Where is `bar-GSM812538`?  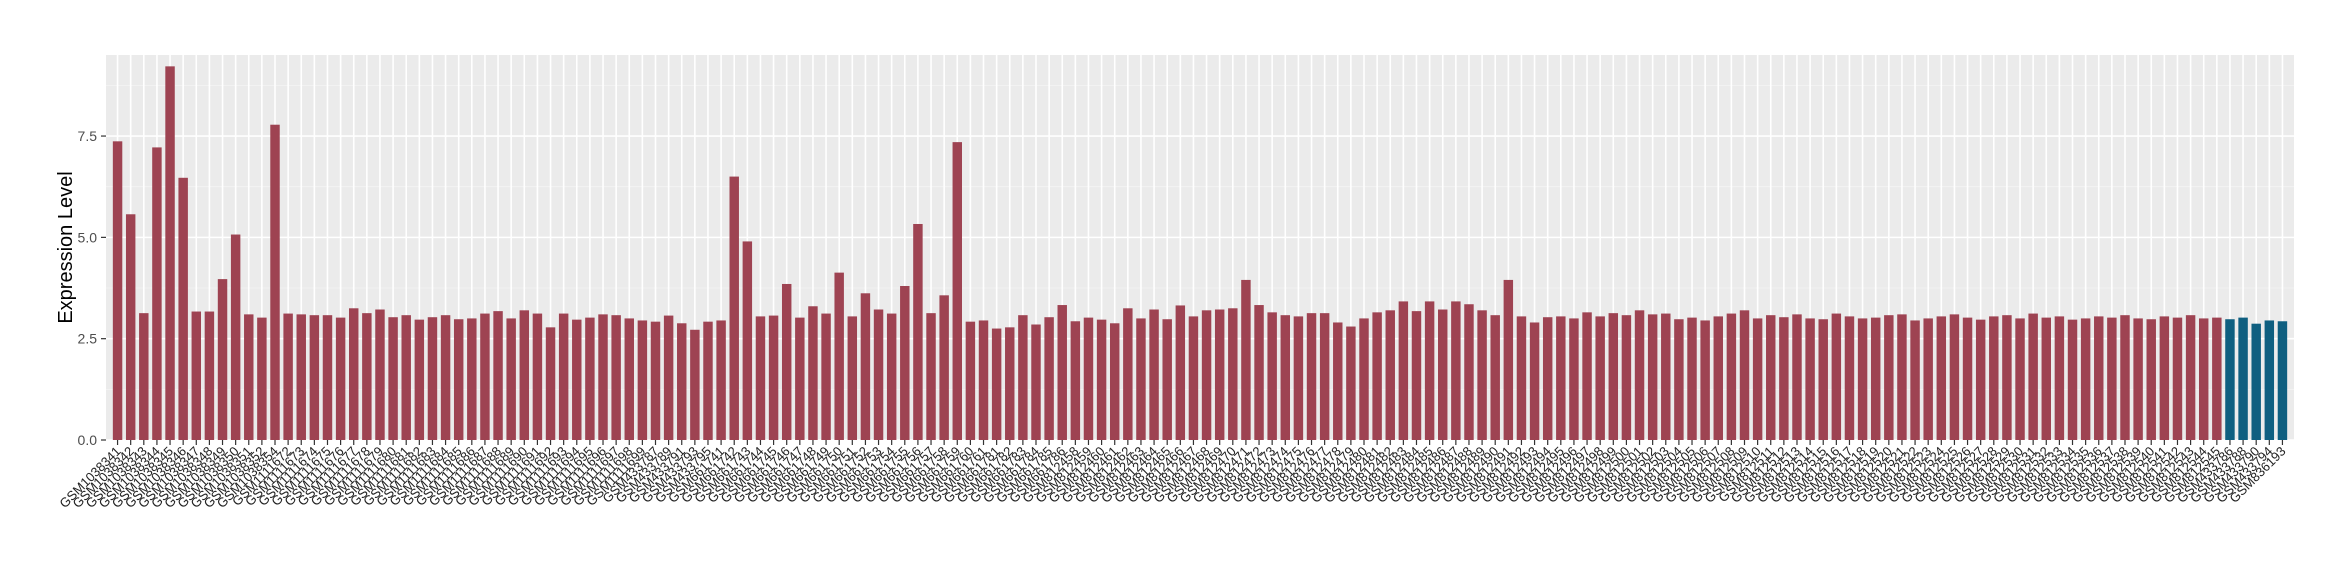
bar-GSM812538 is located at coordinates (2125, 377).